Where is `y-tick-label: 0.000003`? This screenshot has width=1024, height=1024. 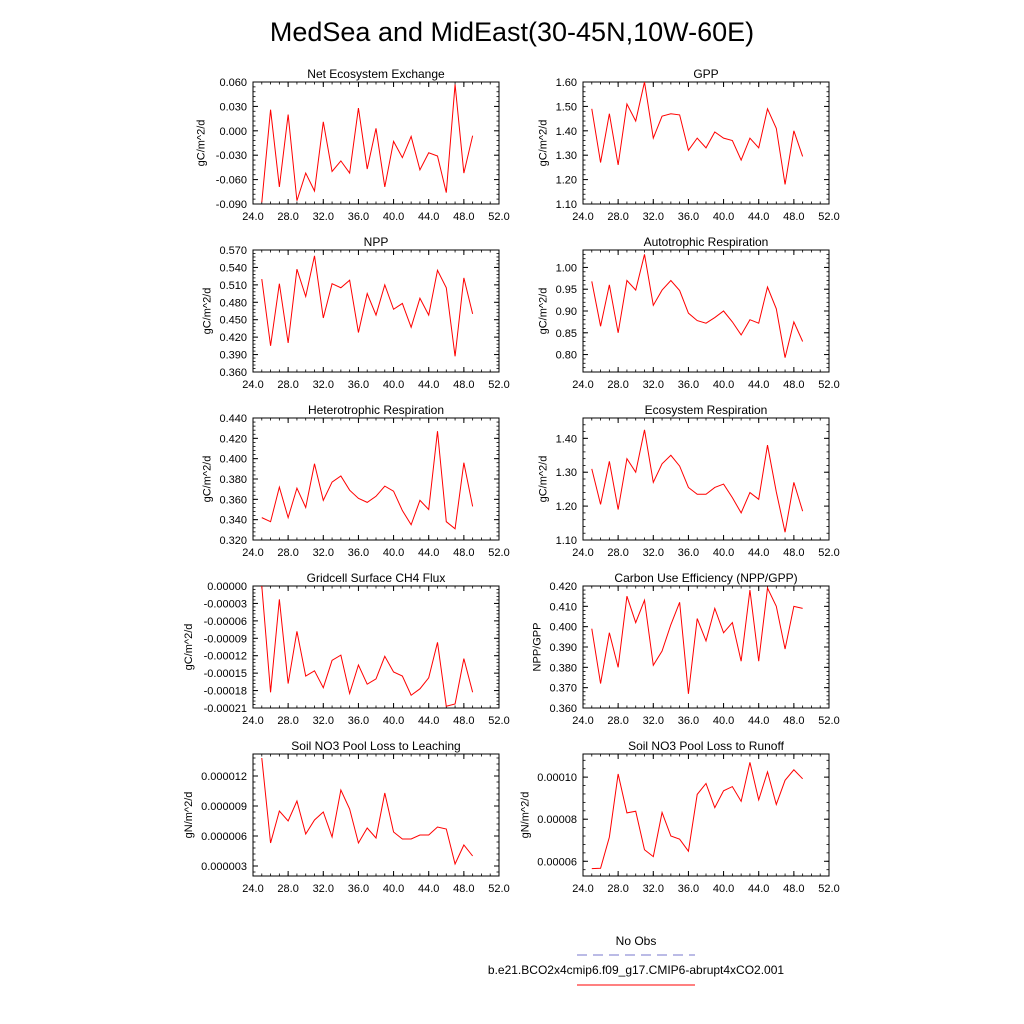 y-tick-label: 0.000003 is located at coordinates (224, 867).